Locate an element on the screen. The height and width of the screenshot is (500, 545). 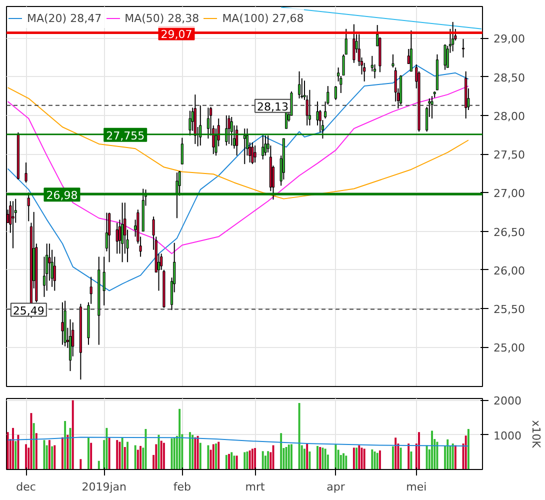
y-tick-label: 25,00 is located at coordinates (509, 348).